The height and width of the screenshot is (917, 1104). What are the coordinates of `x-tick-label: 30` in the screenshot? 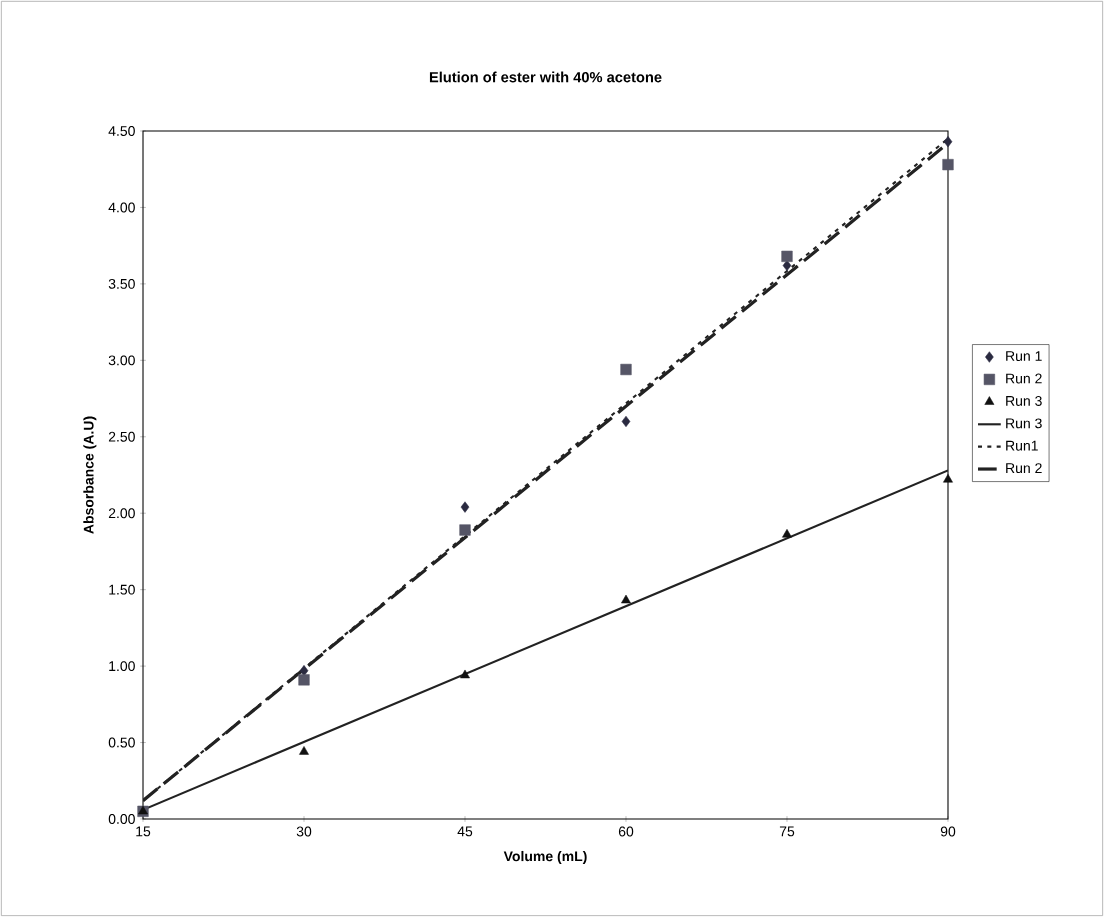 It's located at (304, 831).